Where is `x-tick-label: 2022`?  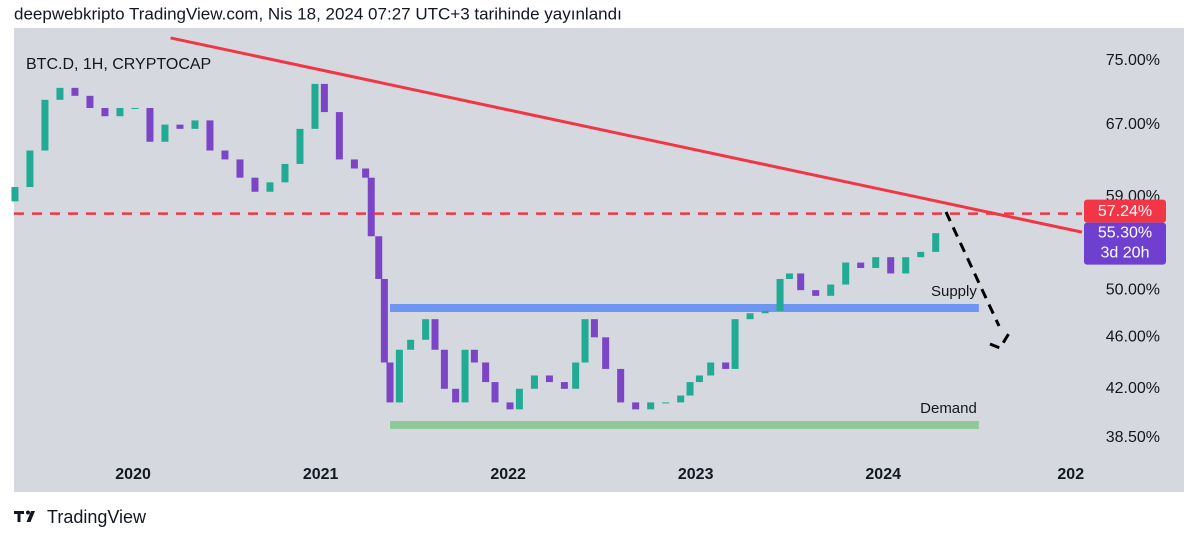 x-tick-label: 2022 is located at coordinates (508, 474).